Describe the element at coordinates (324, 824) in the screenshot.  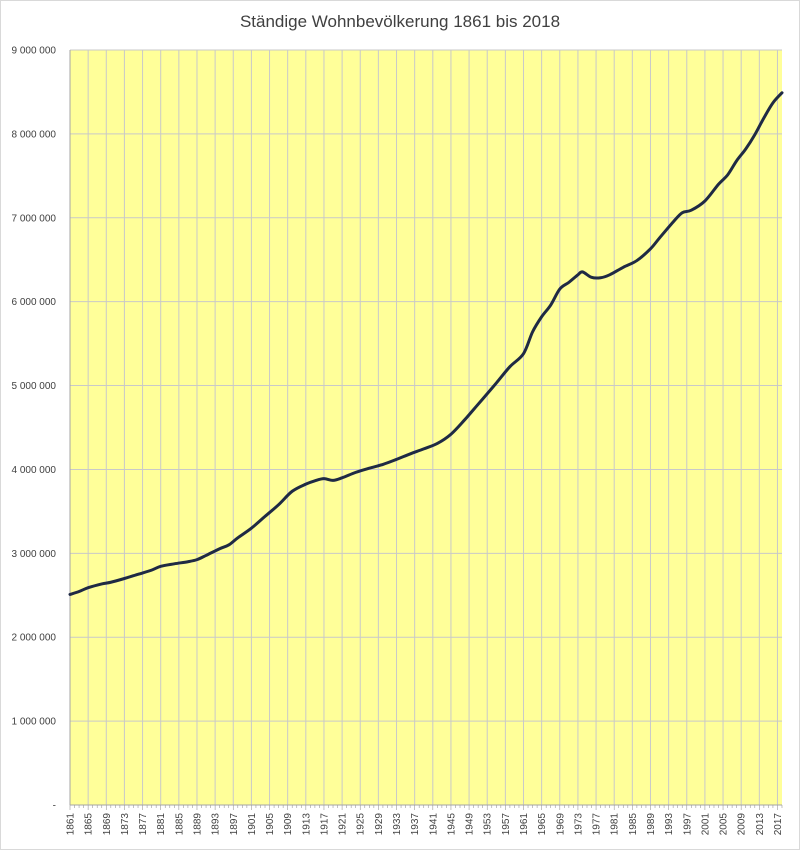
I see `x-tick-label: 1917` at that location.